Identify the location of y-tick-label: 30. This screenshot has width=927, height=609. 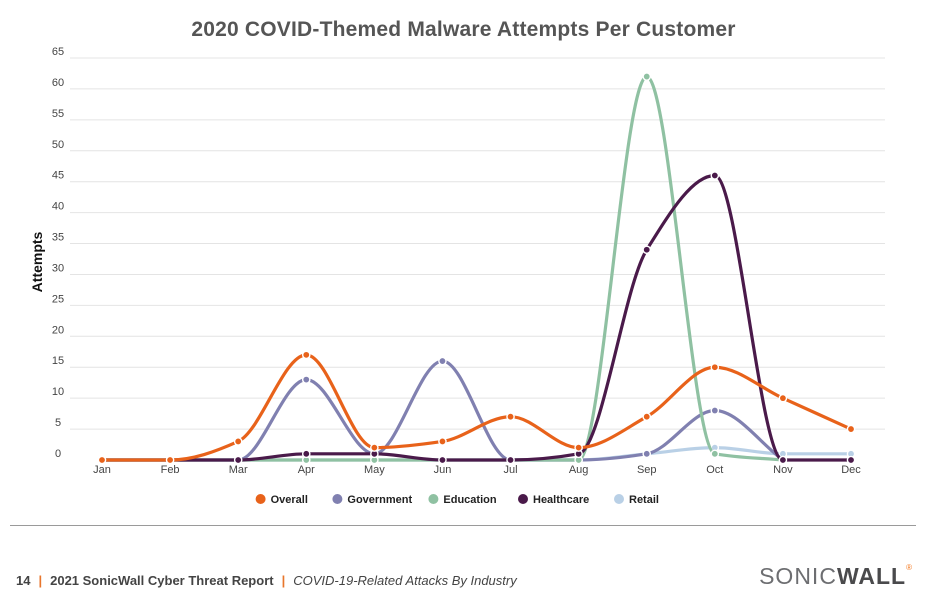
(58, 268).